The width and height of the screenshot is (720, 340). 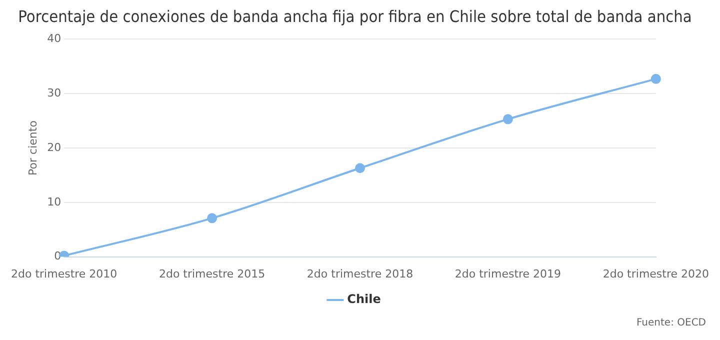 What do you see at coordinates (54, 39) in the screenshot?
I see `y-tick-label: 40` at bounding box center [54, 39].